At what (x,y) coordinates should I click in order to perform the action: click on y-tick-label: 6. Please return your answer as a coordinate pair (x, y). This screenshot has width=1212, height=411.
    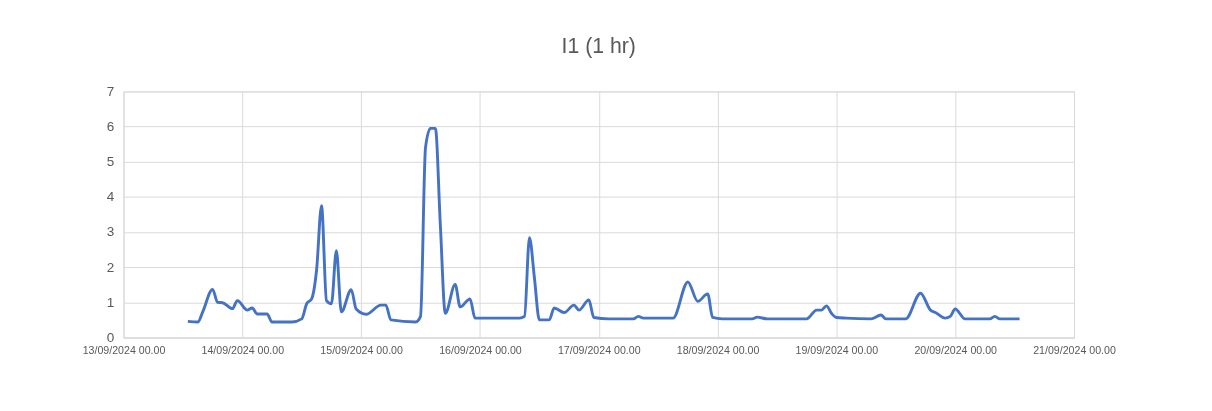
    Looking at the image, I should click on (110, 126).